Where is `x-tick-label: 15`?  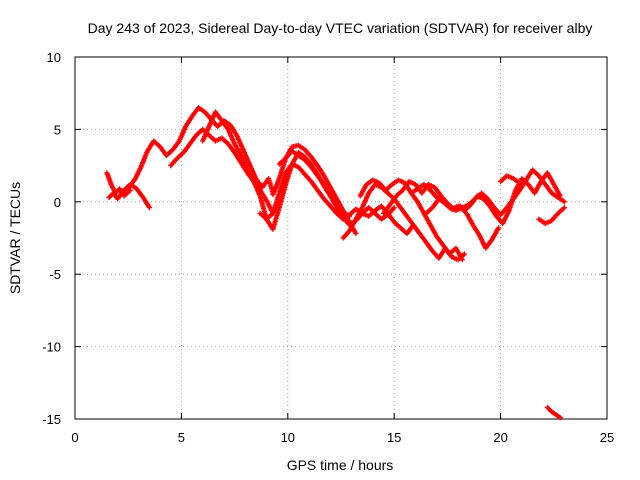 x-tick-label: 15 is located at coordinates (394, 437).